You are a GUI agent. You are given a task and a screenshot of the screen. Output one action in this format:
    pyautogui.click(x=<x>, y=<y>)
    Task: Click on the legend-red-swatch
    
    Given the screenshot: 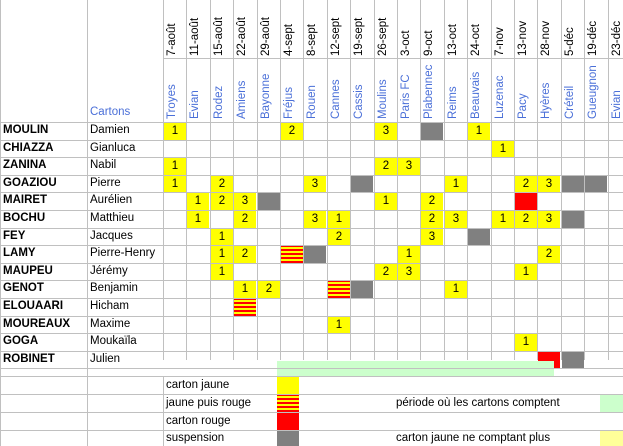 What is the action you would take?
    pyautogui.click(x=288, y=421)
    